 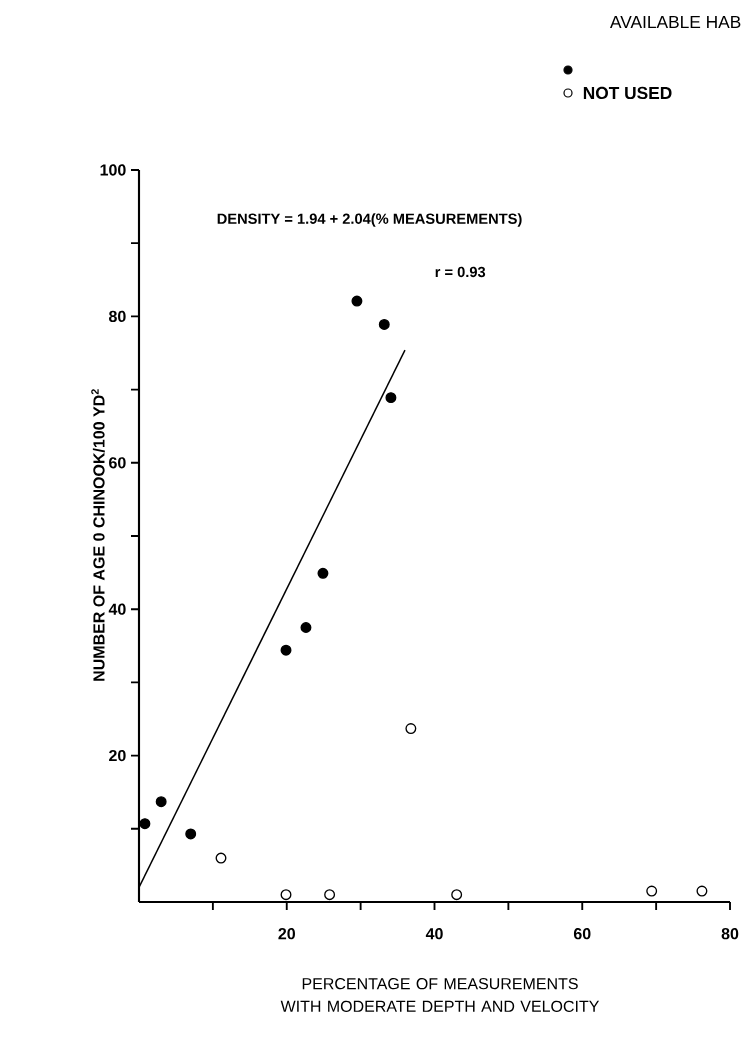 What do you see at coordinates (117, 609) in the screenshot?
I see `y-tick-label: 40` at bounding box center [117, 609].